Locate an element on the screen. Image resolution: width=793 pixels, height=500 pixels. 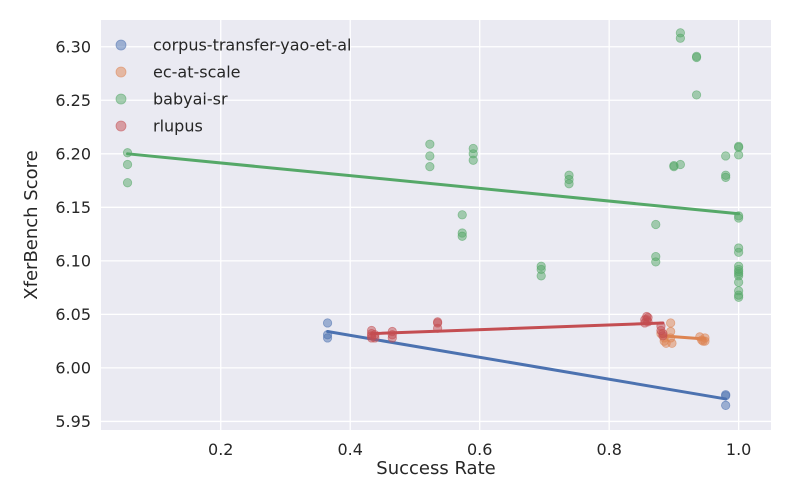
x-axis-label: Success Rate is located at coordinates (435, 468).